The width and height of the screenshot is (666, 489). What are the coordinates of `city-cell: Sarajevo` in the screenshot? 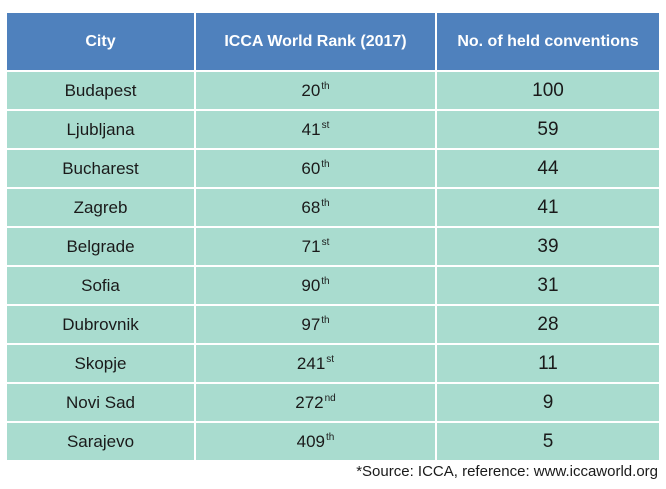 It's located at (101, 440).